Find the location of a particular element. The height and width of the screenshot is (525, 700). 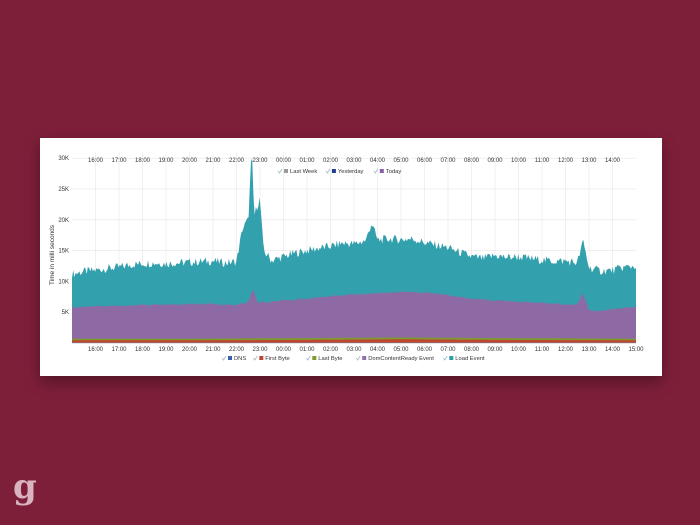

x-tick-label-top: 20:00 is located at coordinates (190, 161).